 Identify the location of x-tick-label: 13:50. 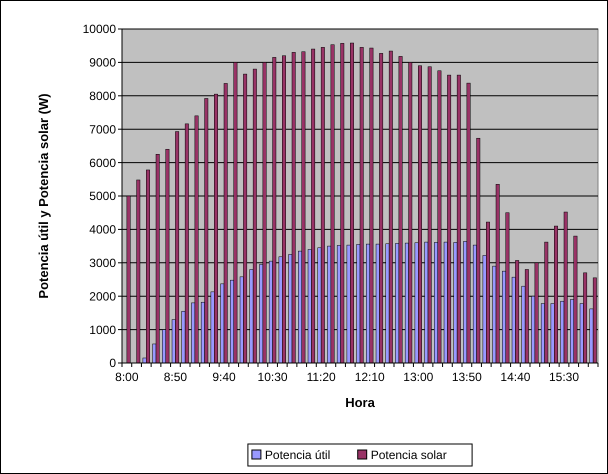
(467, 377).